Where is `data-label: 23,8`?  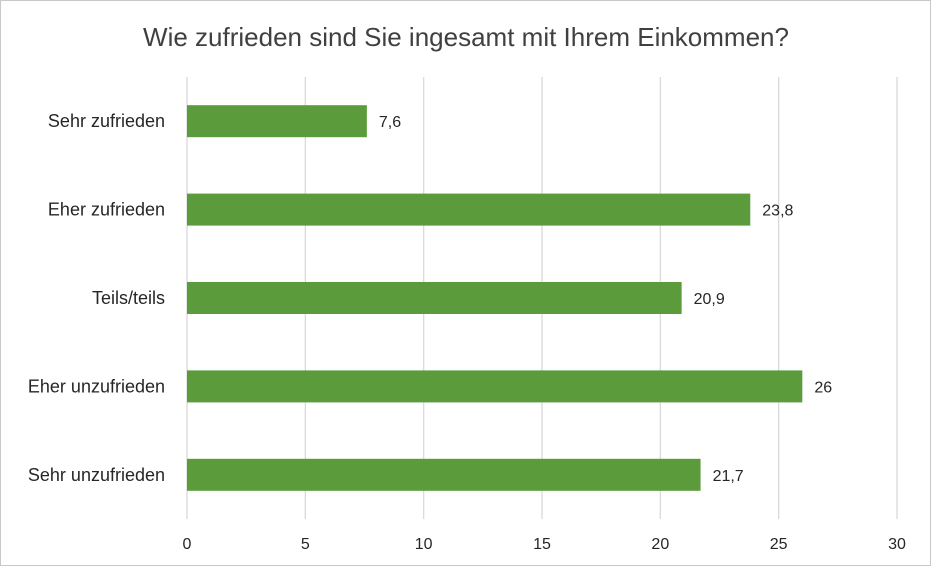 data-label: 23,8 is located at coordinates (777, 211).